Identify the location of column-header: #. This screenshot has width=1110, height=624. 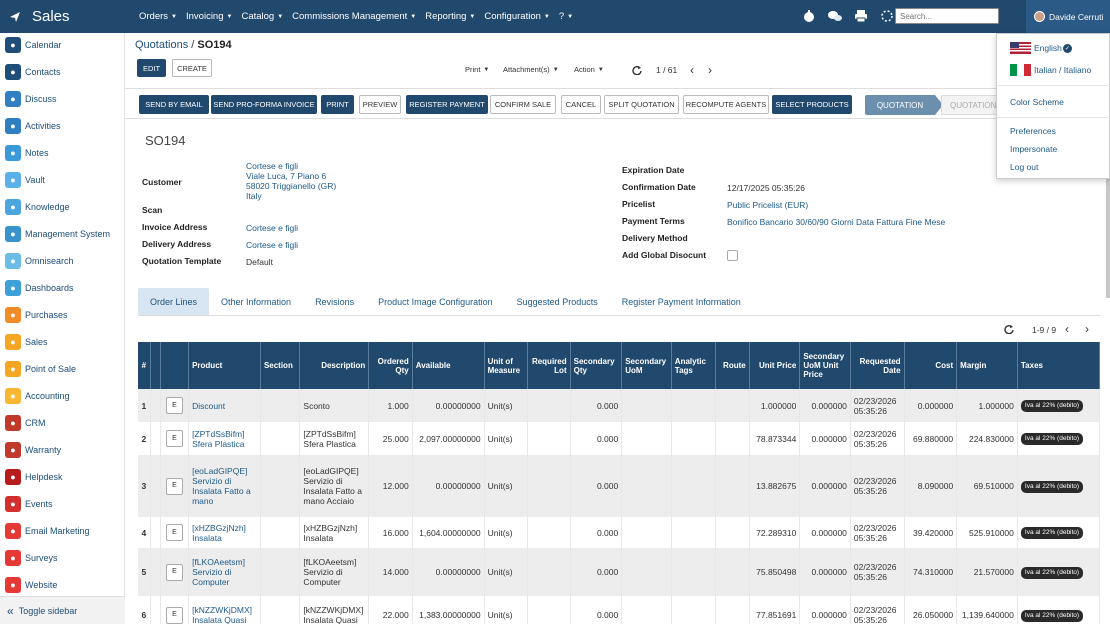
(144, 365).